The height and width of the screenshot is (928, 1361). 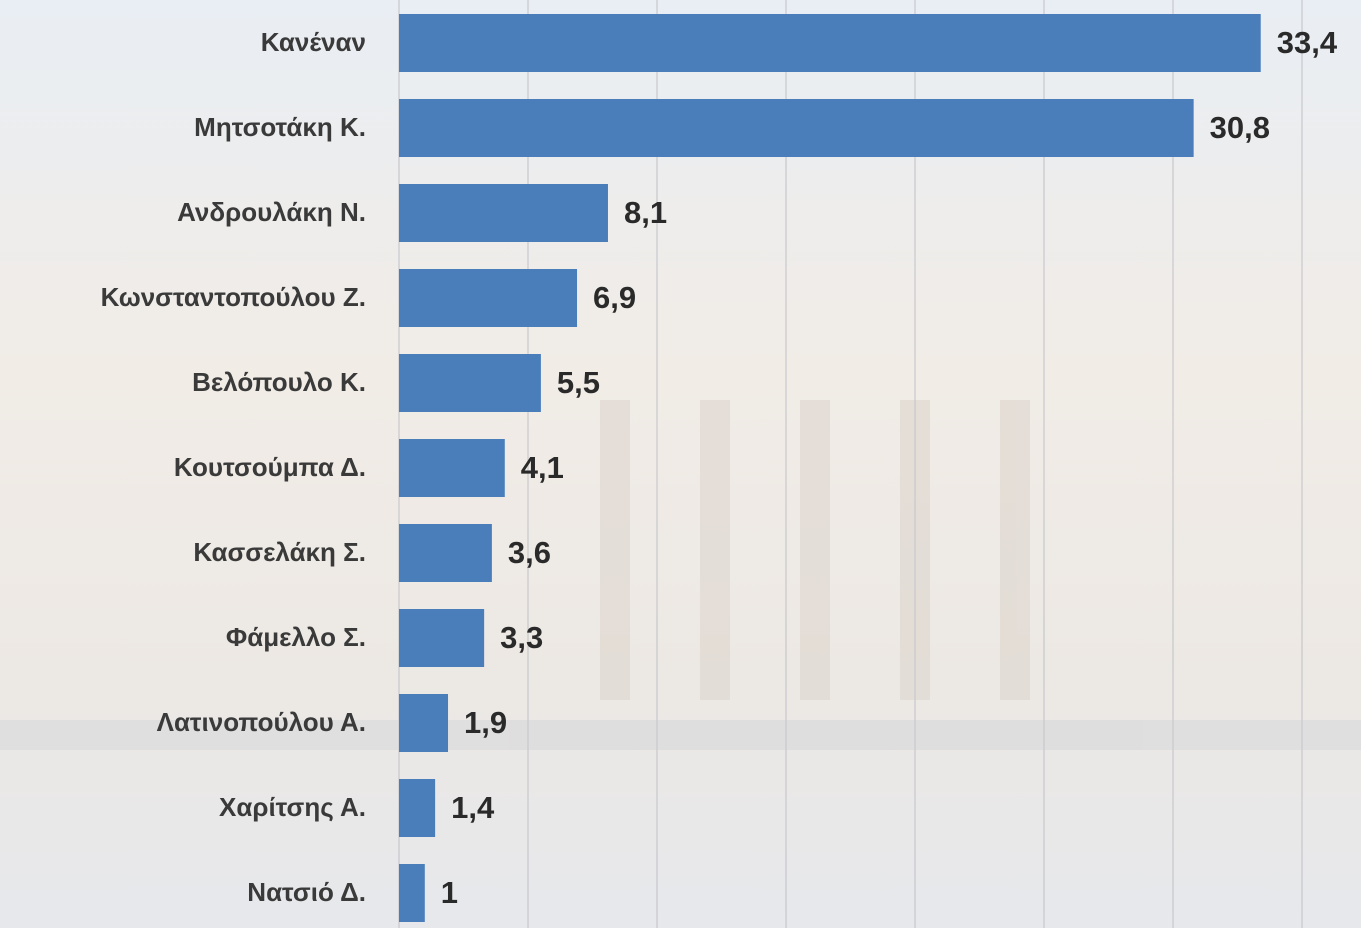 I want to click on category-label: Βελόπουλο Κ., so click(x=279, y=382).